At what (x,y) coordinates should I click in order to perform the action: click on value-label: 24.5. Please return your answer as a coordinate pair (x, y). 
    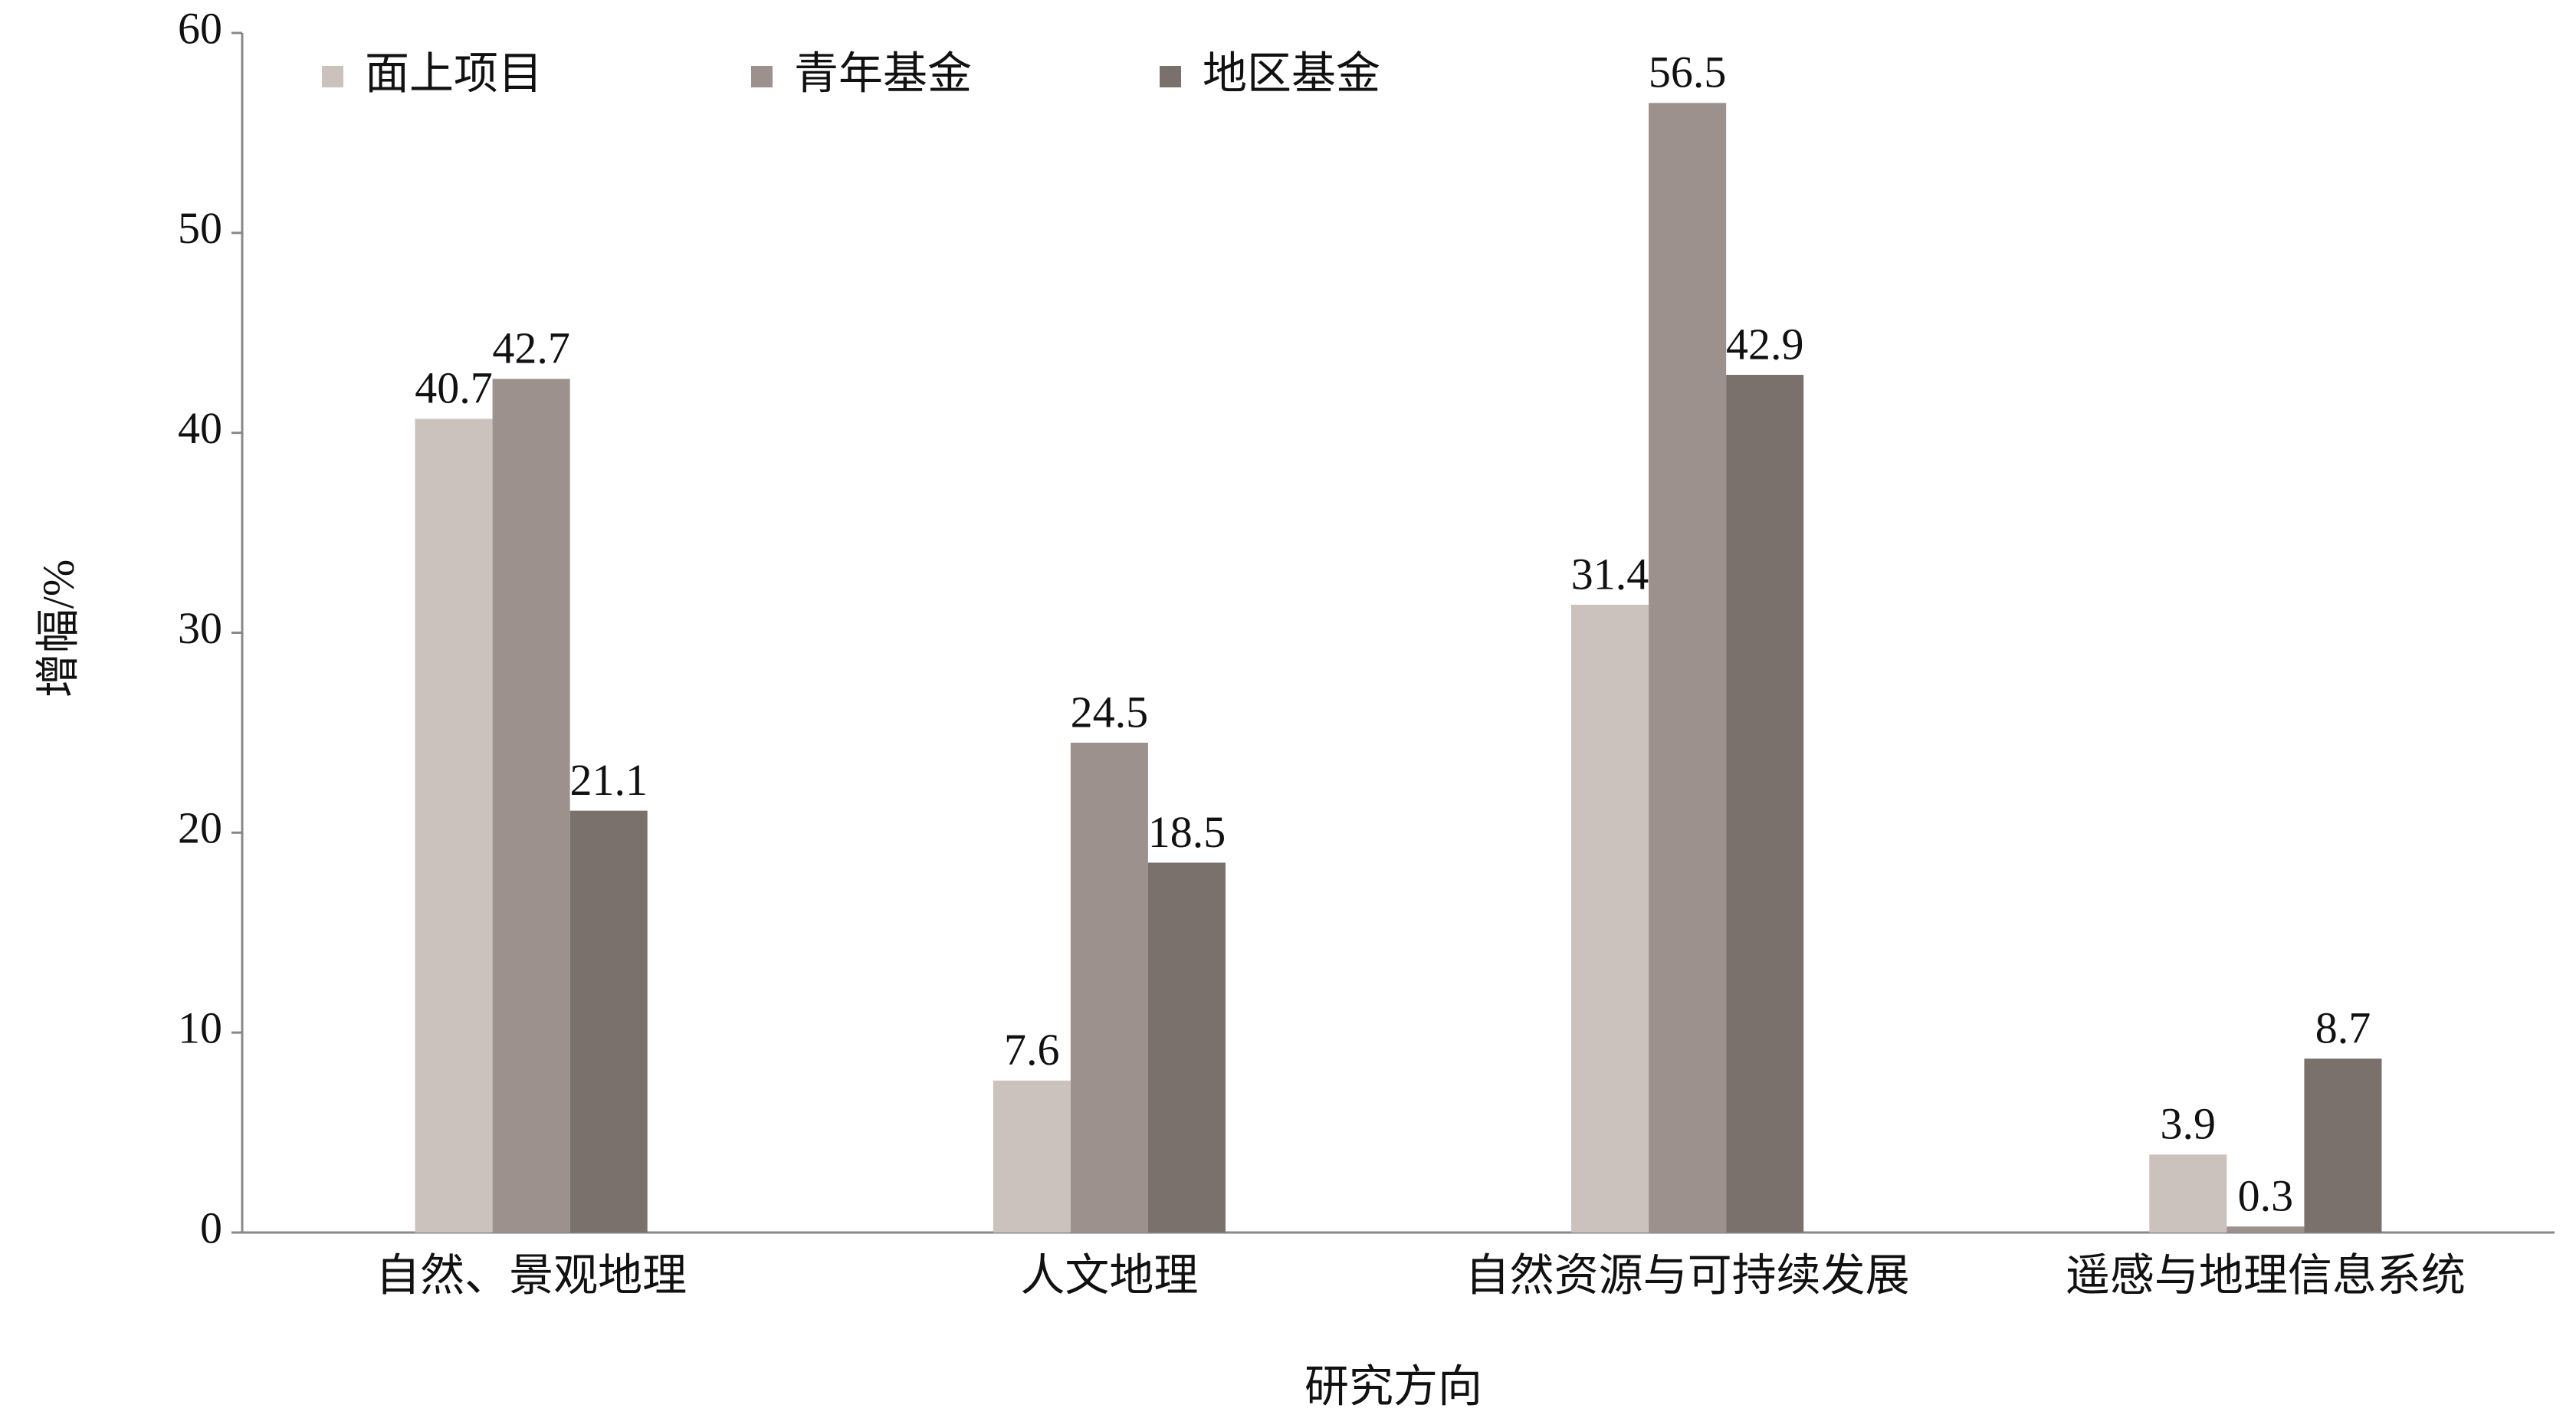
    Looking at the image, I should click on (1110, 712).